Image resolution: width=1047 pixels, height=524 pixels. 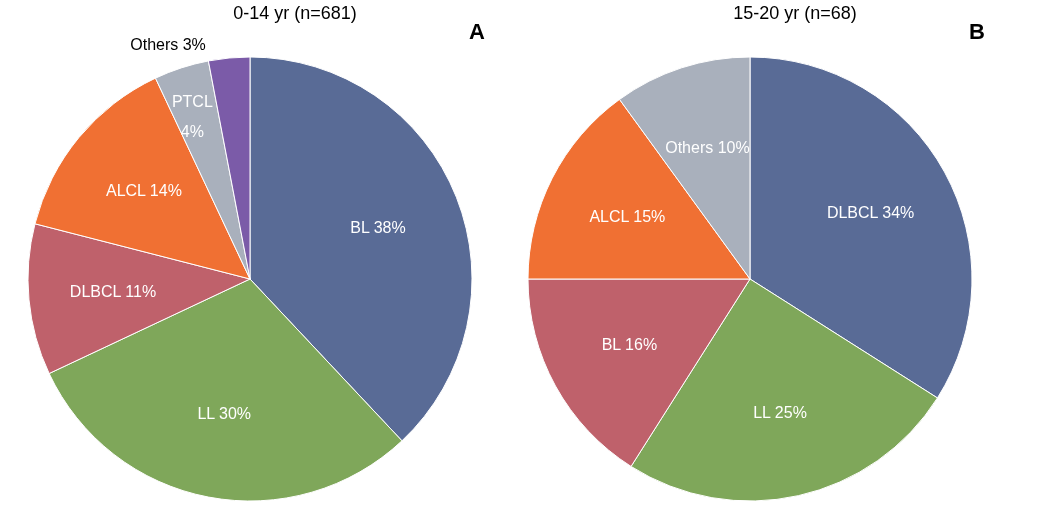 I want to click on text: A, so click(x=477, y=31).